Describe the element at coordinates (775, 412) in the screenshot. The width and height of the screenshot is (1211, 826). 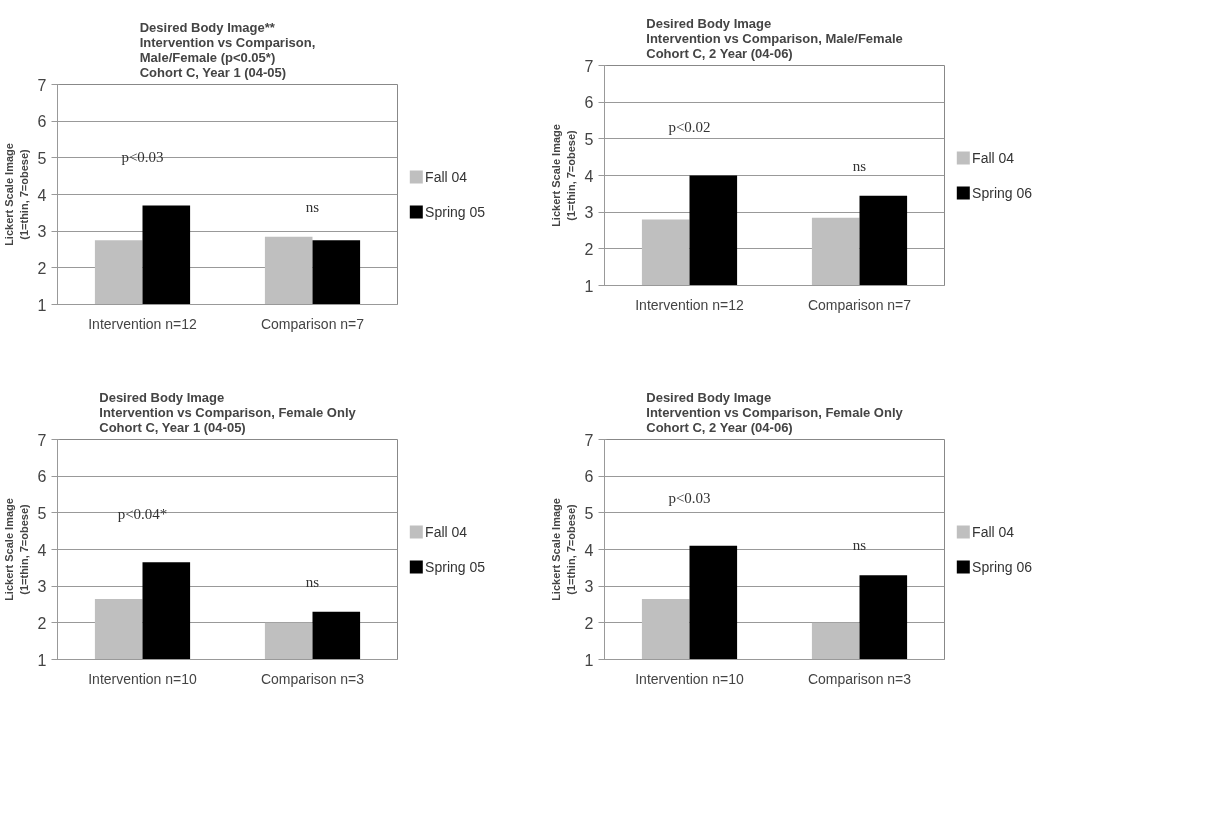
I see `chart-title: Desired Body Image Intervention vs Comparison, Female Only Cohort C, 2 Year (04-06)` at that location.